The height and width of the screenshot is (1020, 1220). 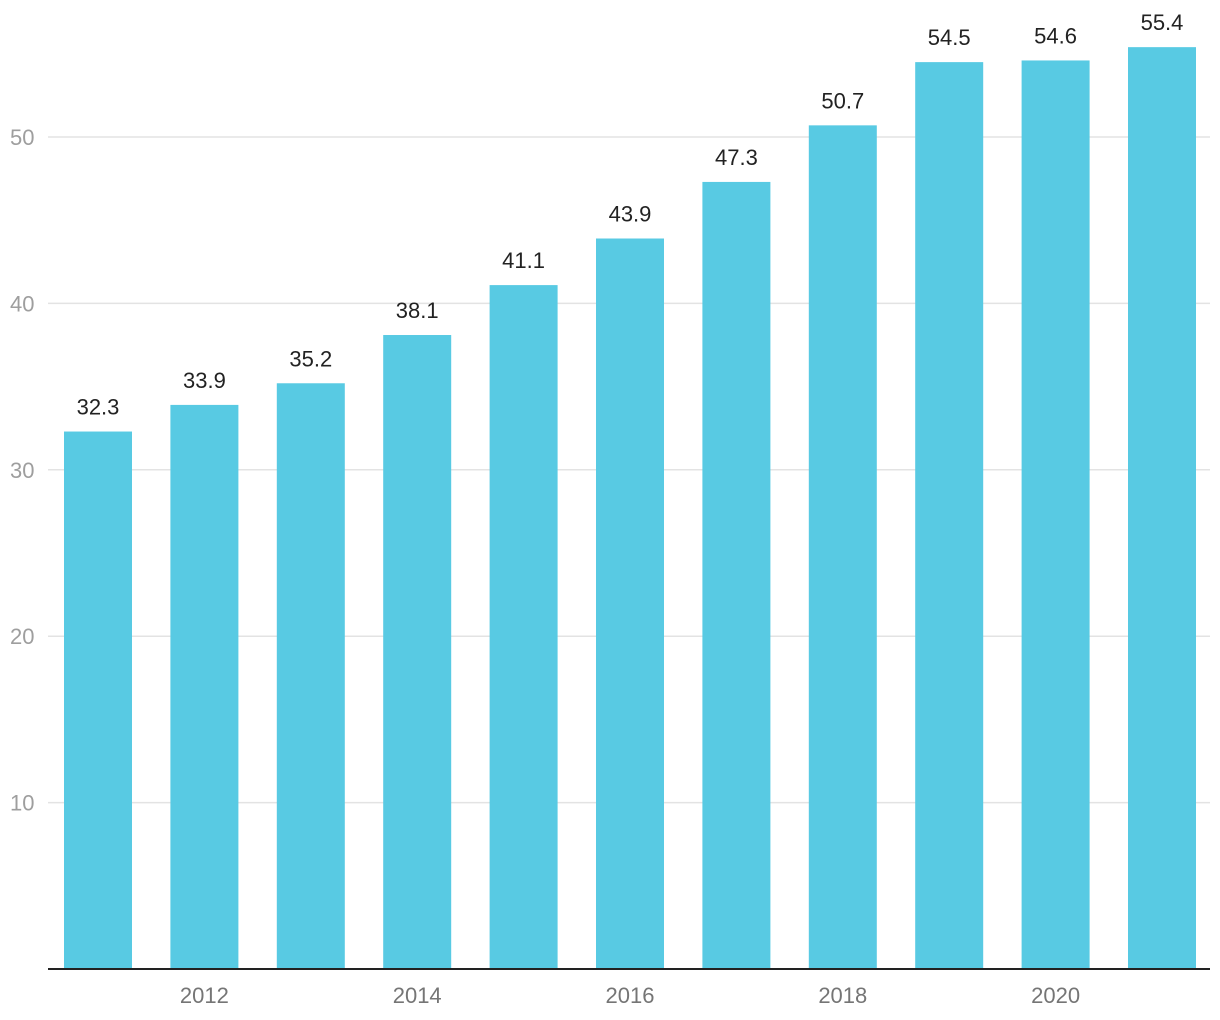 I want to click on data-label-2019: 54.5, so click(x=949, y=37).